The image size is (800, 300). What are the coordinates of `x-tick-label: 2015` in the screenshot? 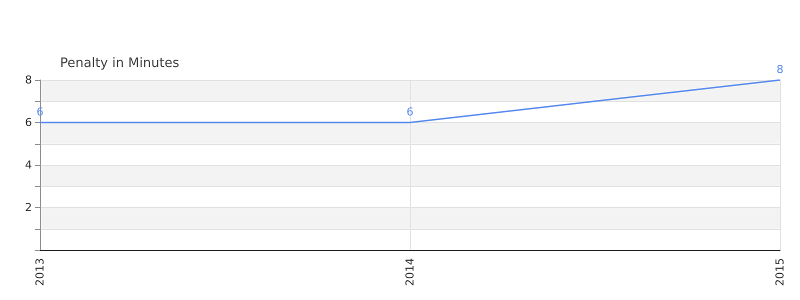 It's located at (780, 272).